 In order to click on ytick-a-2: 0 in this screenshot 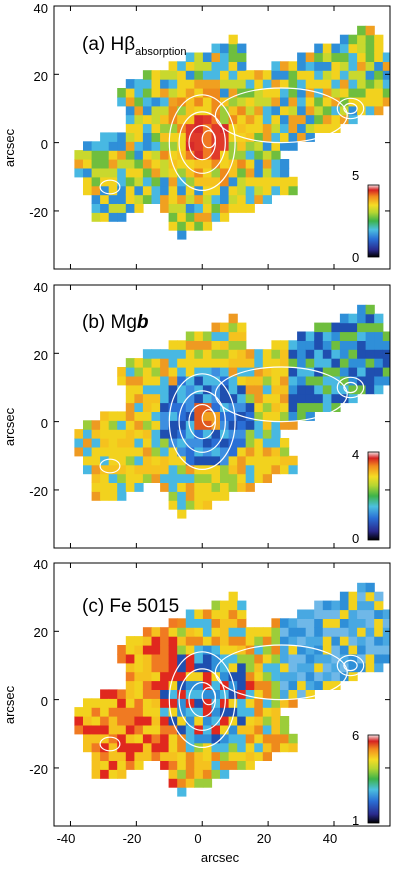, I will do `click(44, 144)`.